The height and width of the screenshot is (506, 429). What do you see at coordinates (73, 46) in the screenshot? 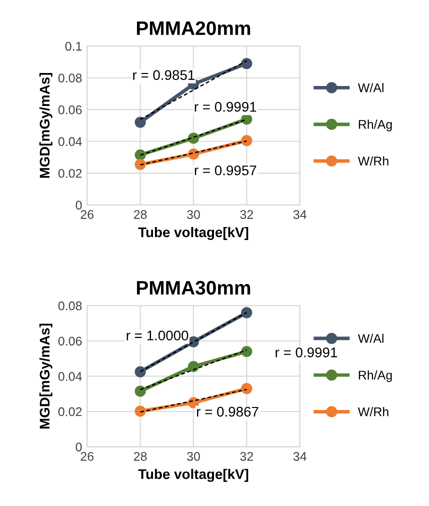
I see `y-tick-label: 0.1` at bounding box center [73, 46].